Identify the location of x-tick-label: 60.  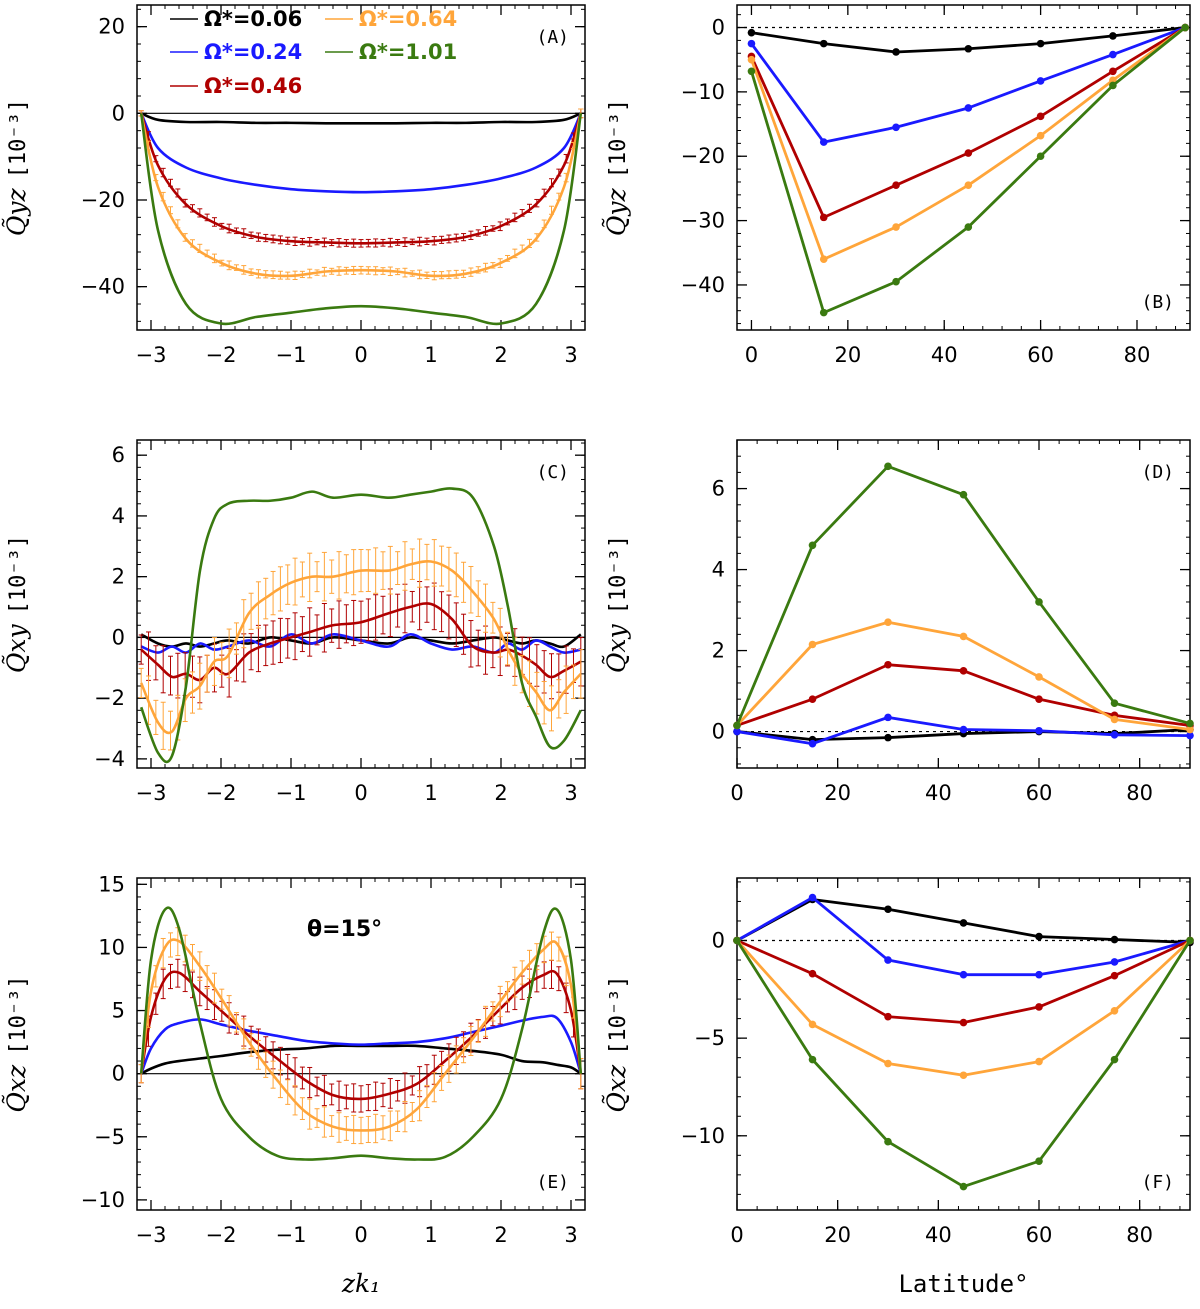
(1039, 793).